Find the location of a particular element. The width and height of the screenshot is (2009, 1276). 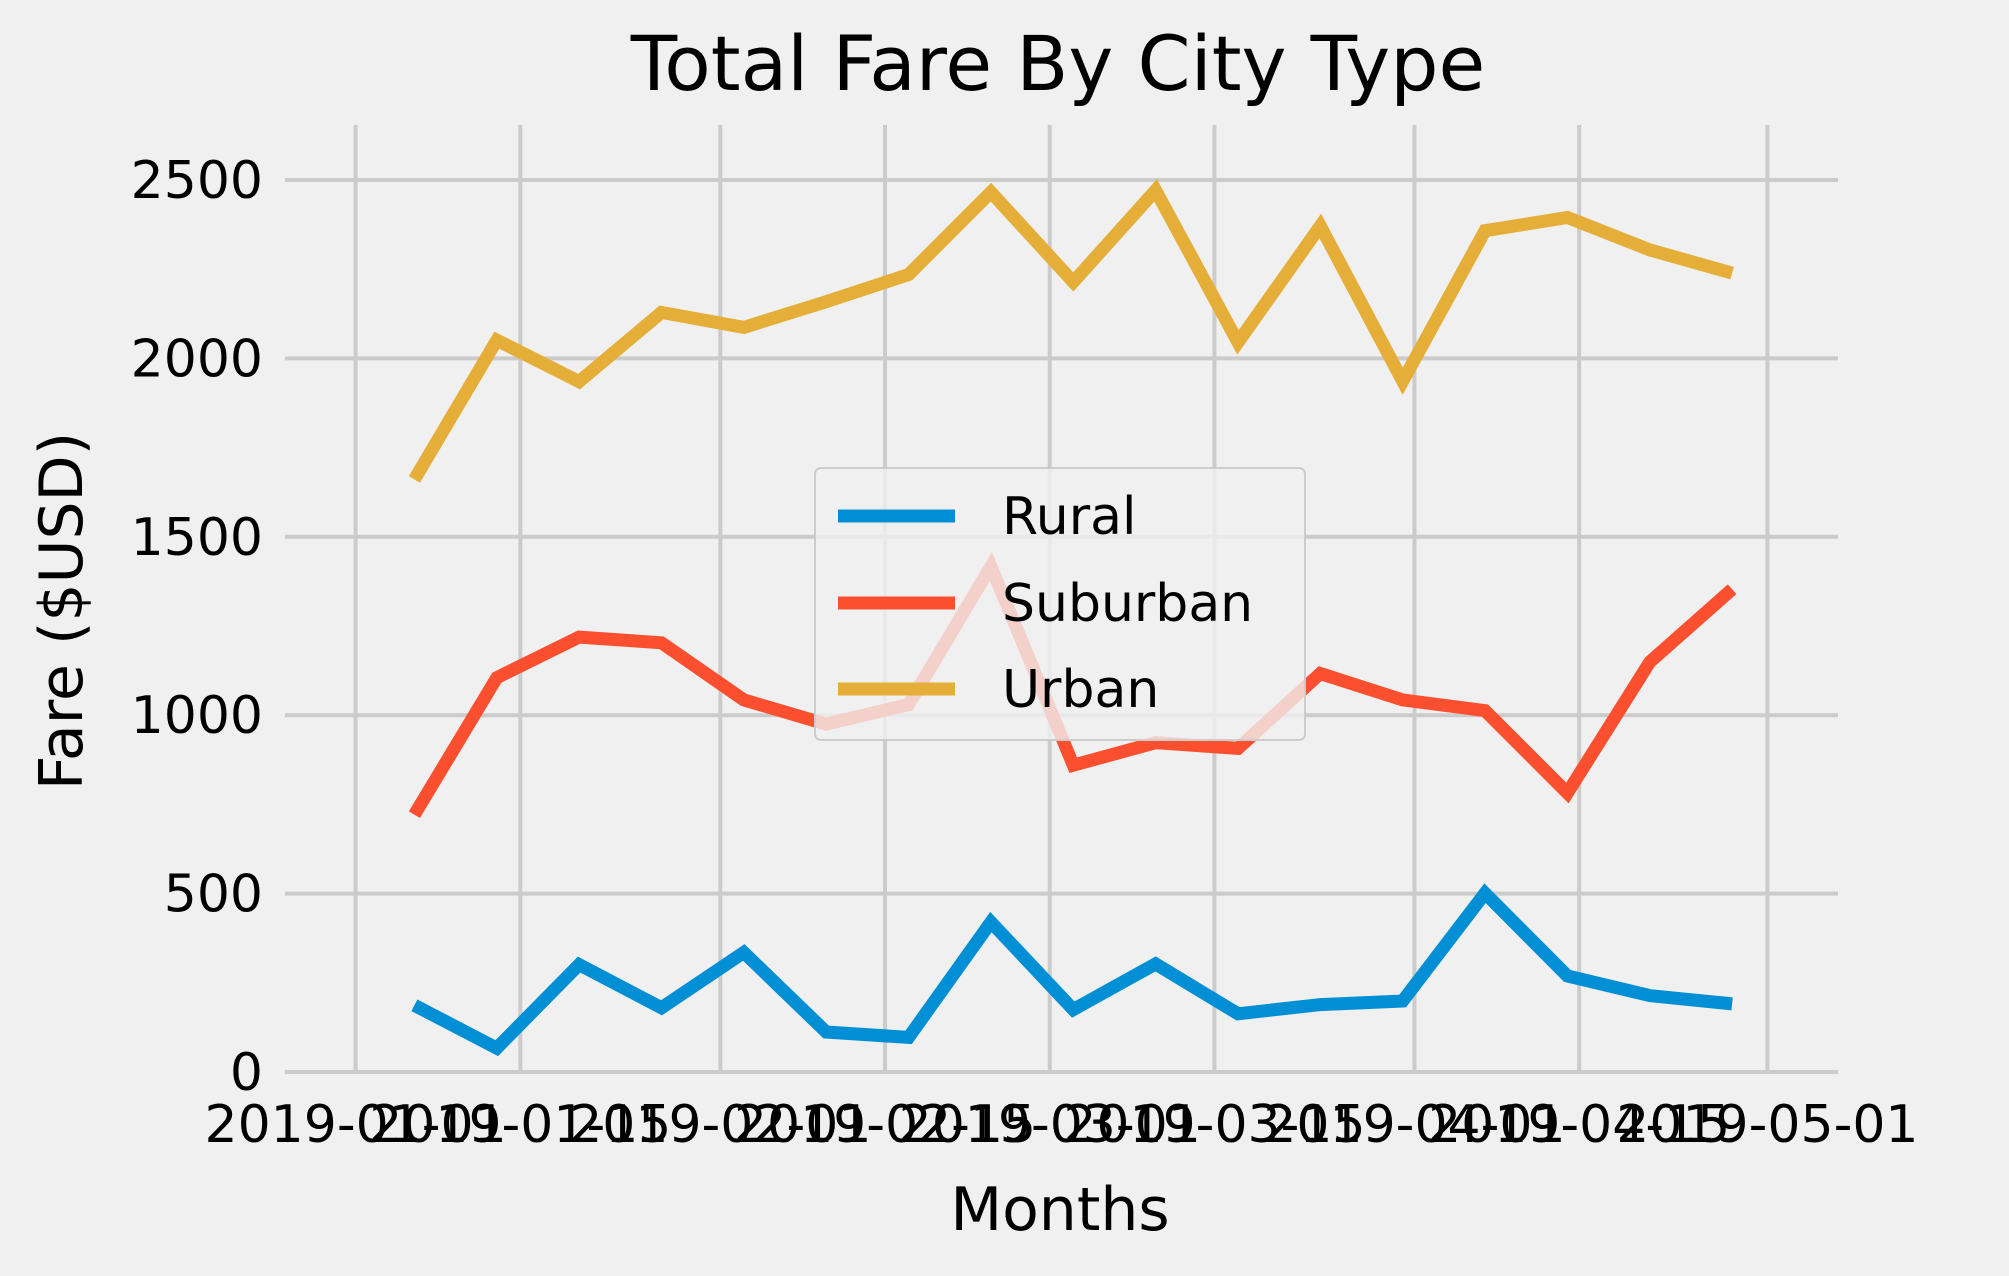

y-axis-label: Fare ($USD) is located at coordinates (62, 611).